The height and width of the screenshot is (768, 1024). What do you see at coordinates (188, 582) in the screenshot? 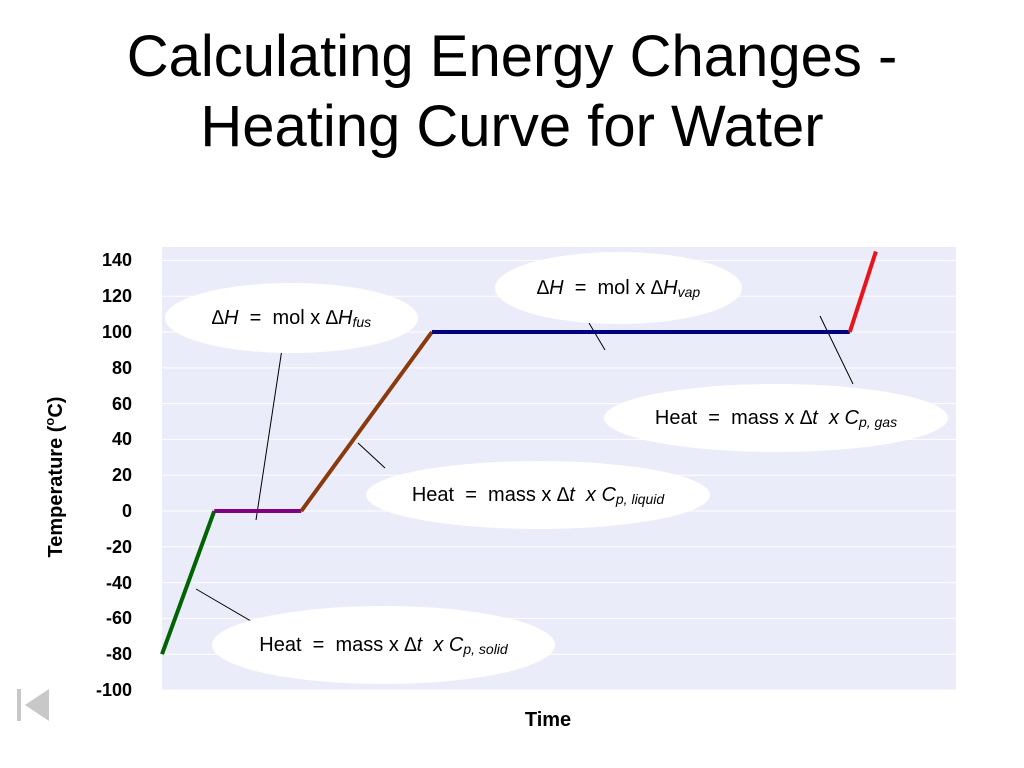
I see `segment-solid` at bounding box center [188, 582].